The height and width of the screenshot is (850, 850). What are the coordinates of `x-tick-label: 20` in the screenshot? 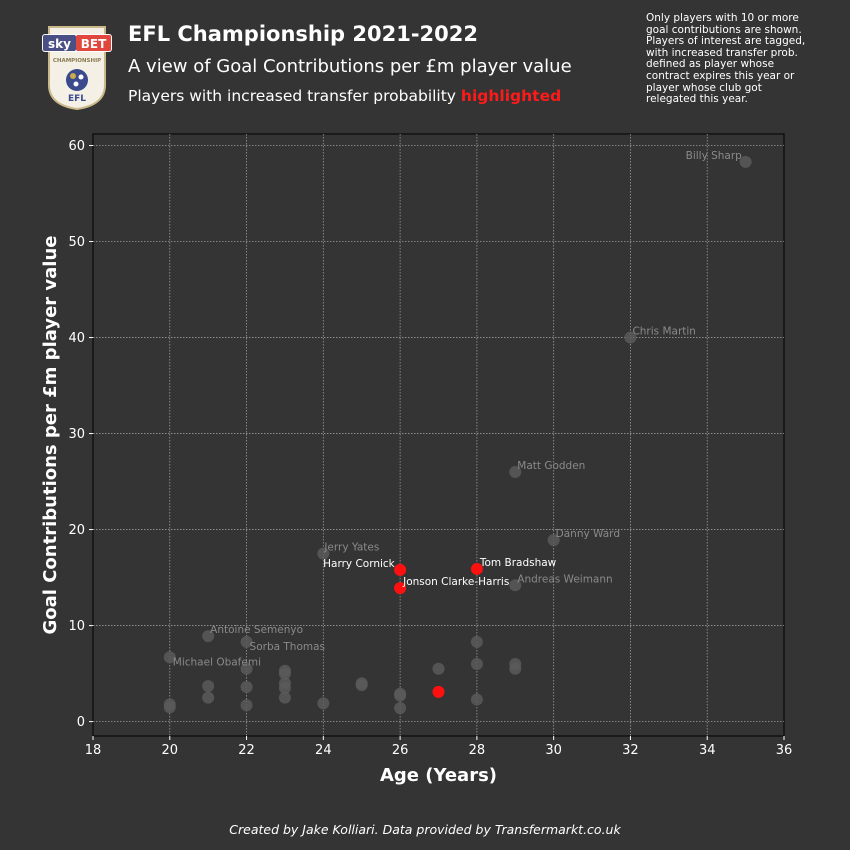 It's located at (170, 750).